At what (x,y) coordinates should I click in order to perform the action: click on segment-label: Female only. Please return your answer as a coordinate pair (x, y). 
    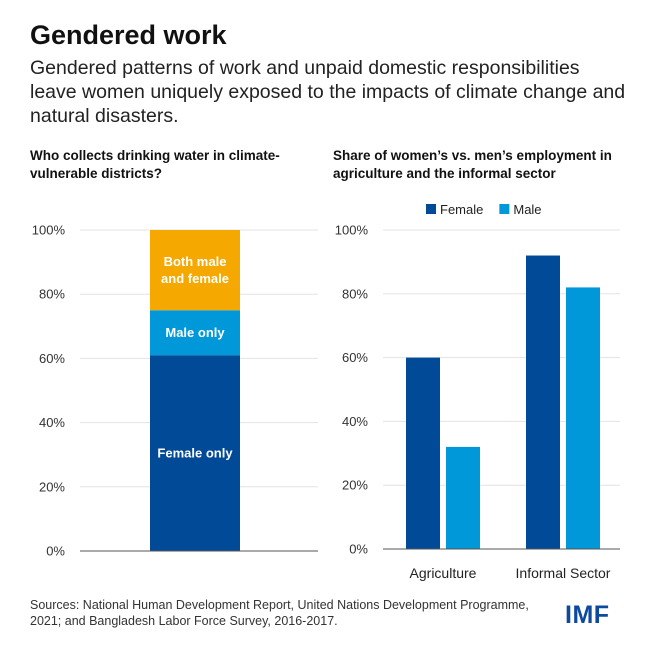
    Looking at the image, I should click on (195, 453).